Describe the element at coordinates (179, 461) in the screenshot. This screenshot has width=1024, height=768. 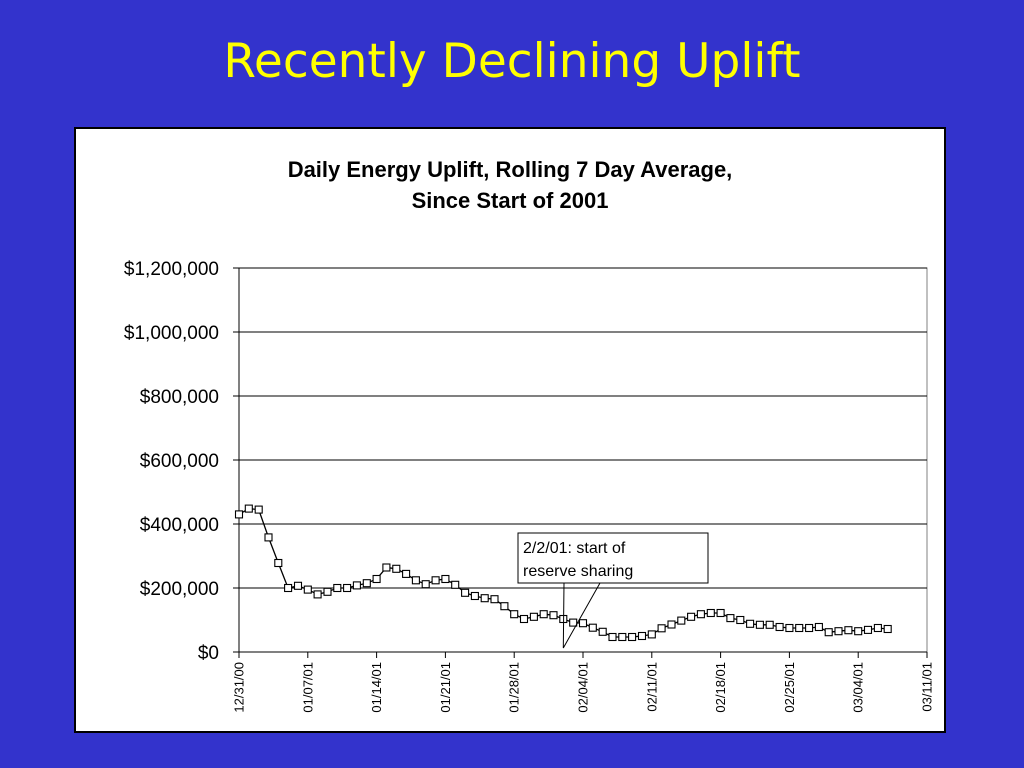
I see `y-tick-label: $600,000` at that location.